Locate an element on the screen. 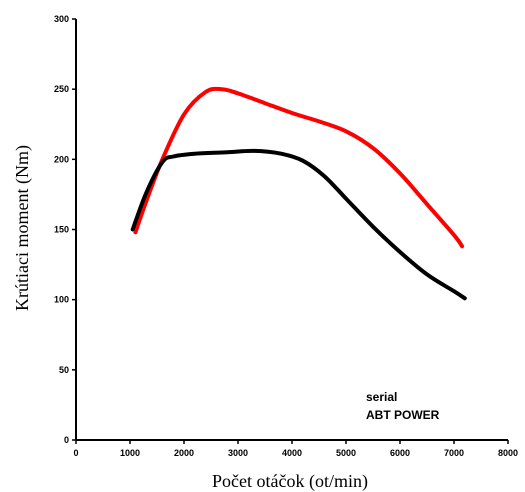 The image size is (525, 492). x-tick-label: 3000 is located at coordinates (238, 453).